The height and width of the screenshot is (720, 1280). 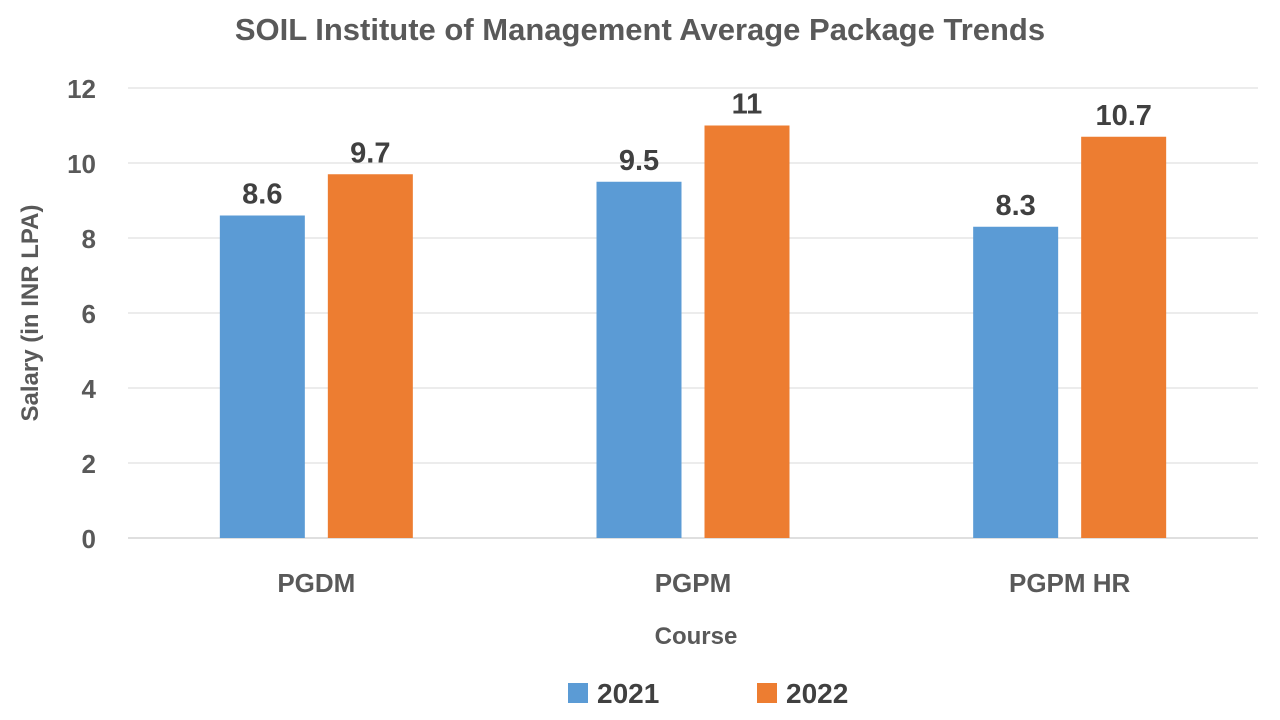 I want to click on data-label: 11, so click(x=747, y=105).